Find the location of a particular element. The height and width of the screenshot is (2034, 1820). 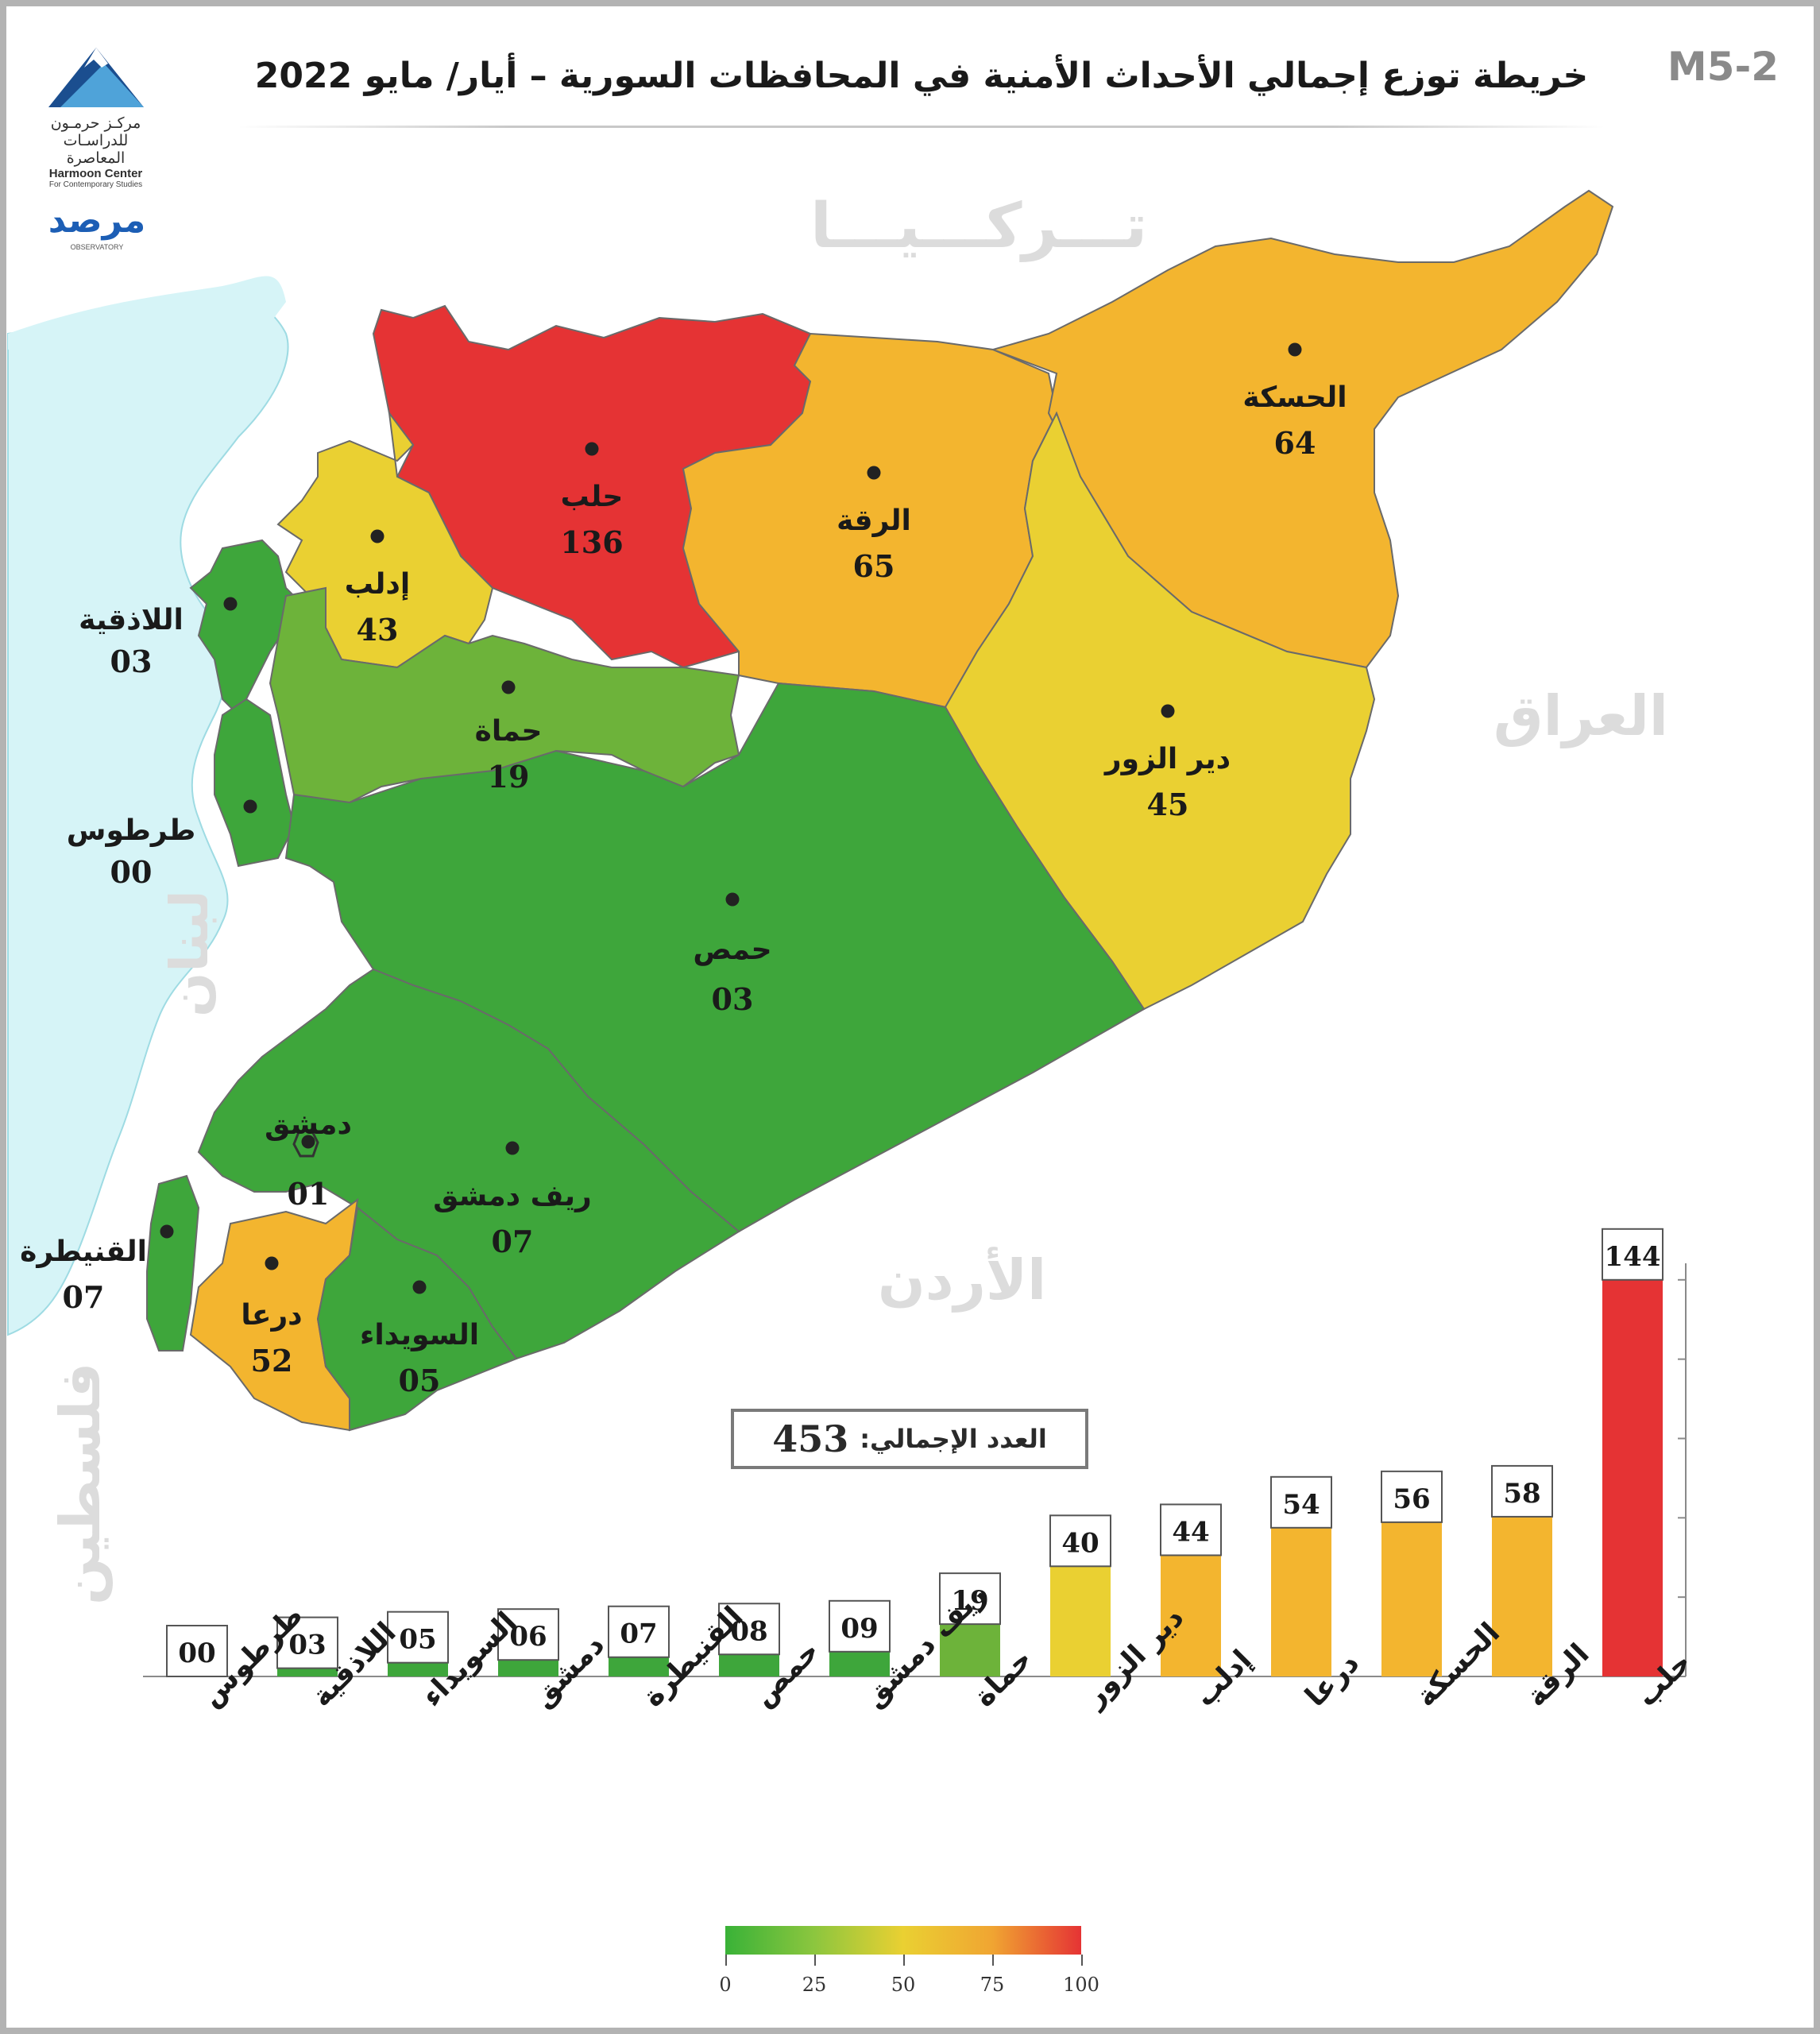

province-tartus is located at coordinates (255, 783).